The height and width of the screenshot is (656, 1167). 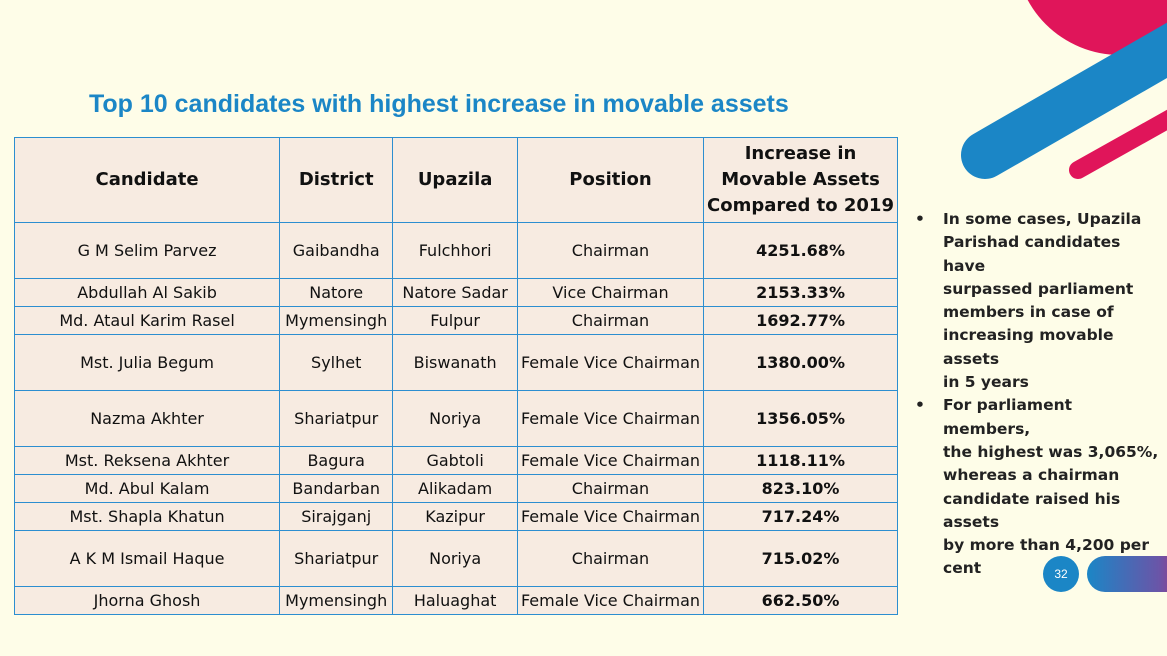 What do you see at coordinates (800, 153) in the screenshot?
I see `header-increase-line1: Increase in` at bounding box center [800, 153].